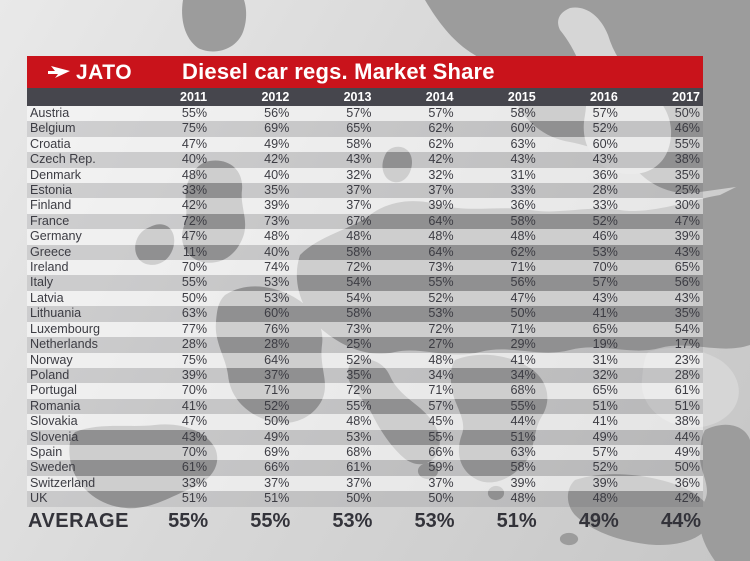 This screenshot has height=561, width=750. I want to click on table-row: Croatia 47% 49% 58% 62% 63% 60% 55%, so click(365, 144).